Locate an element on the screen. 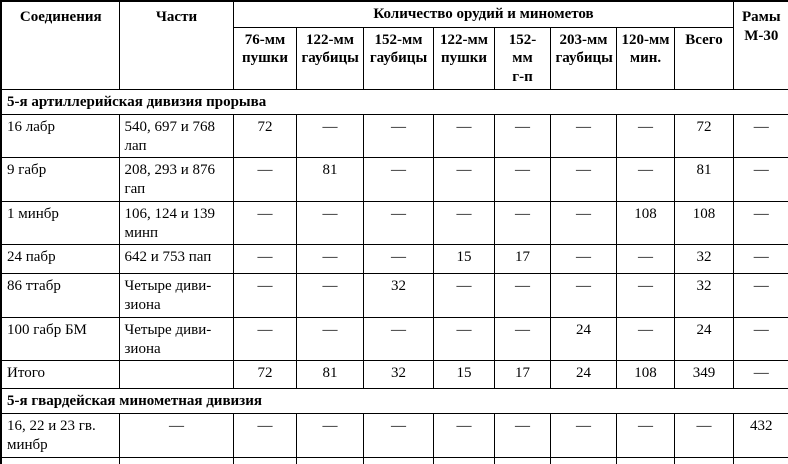  section-row-mortar-division: 5-я гвардейская минометная дивизия is located at coordinates (394, 401).